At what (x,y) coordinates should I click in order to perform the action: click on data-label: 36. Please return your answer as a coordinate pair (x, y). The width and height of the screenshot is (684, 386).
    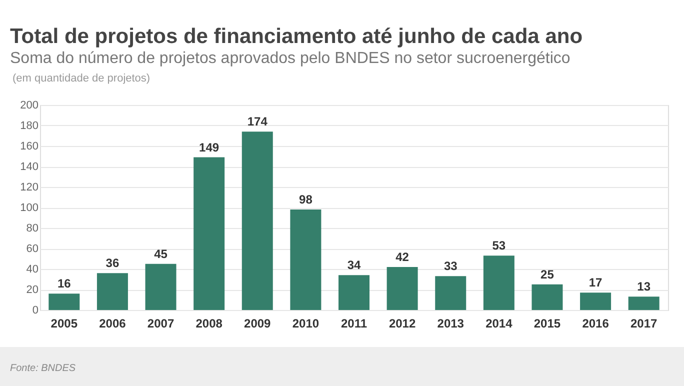
    Looking at the image, I should click on (113, 263).